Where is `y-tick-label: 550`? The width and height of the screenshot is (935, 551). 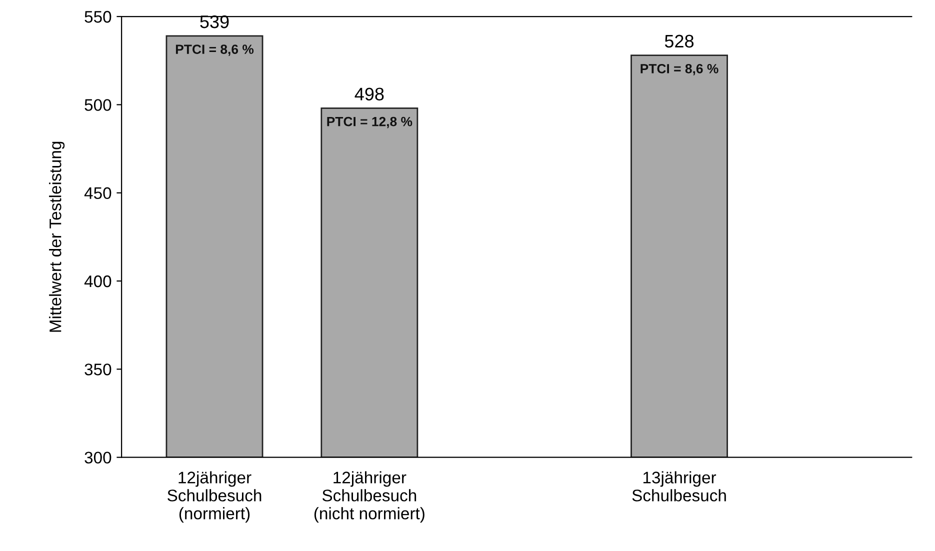
y-tick-label: 550 is located at coordinates (98, 16).